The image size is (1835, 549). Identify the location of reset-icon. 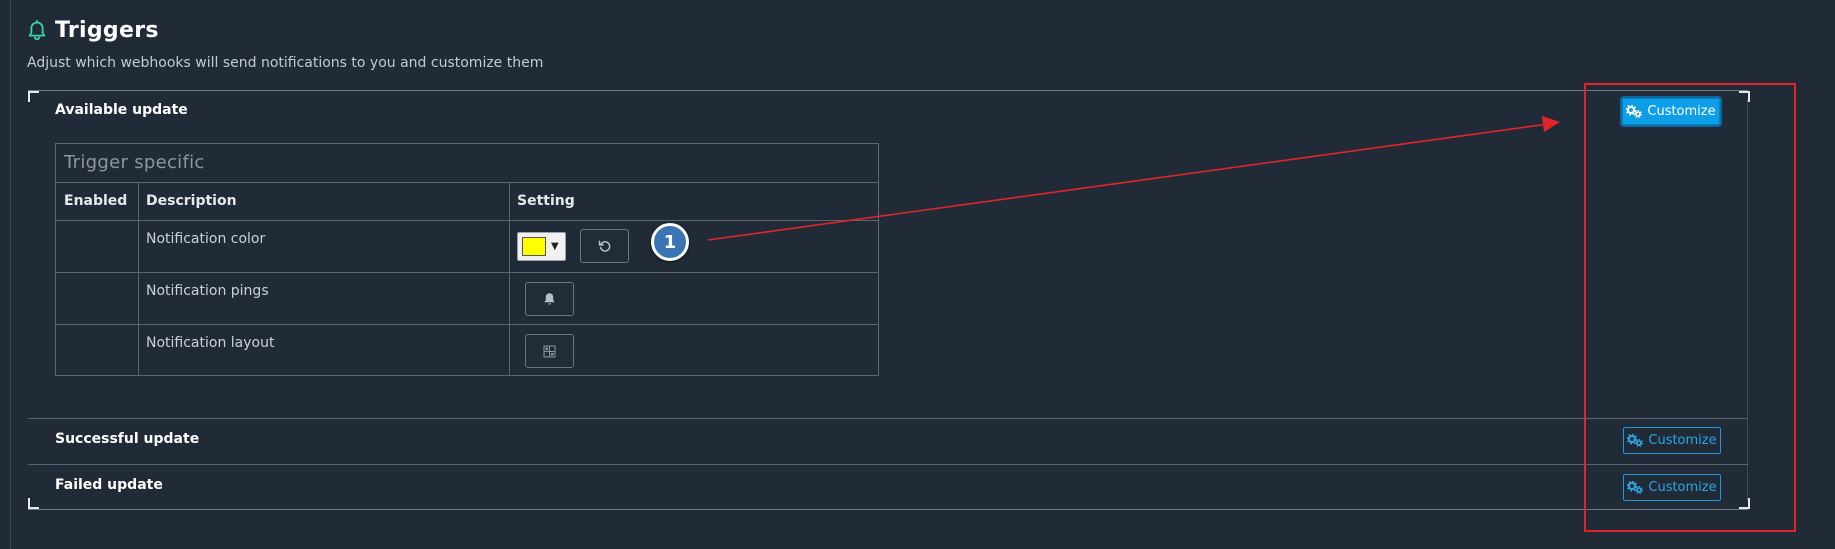
(604, 246).